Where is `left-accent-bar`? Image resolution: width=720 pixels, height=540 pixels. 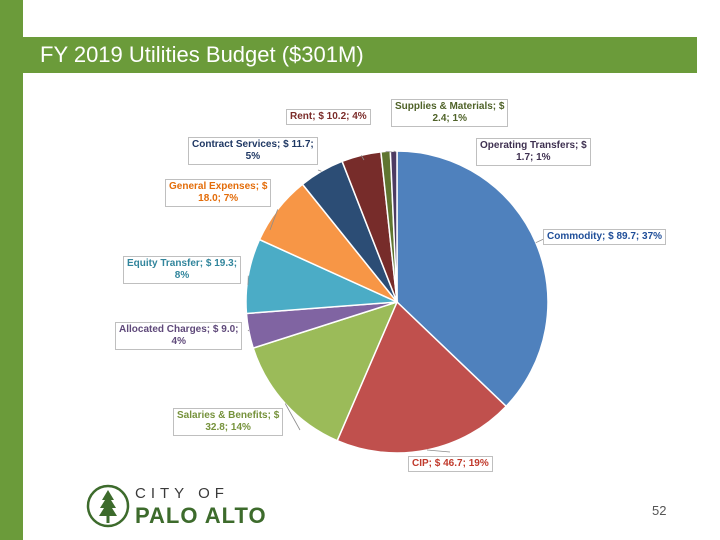 left-accent-bar is located at coordinates (11, 270).